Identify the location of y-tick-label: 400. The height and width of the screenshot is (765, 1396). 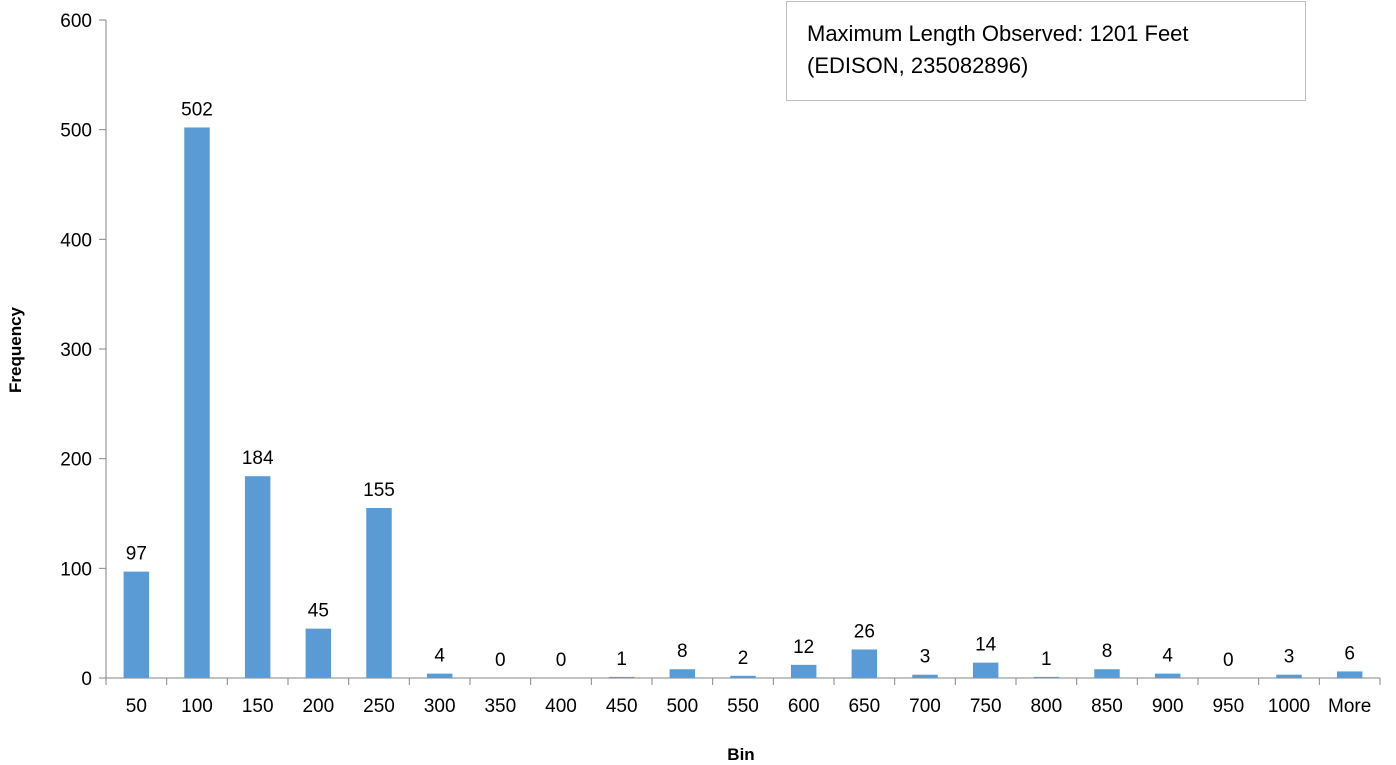
(76, 240).